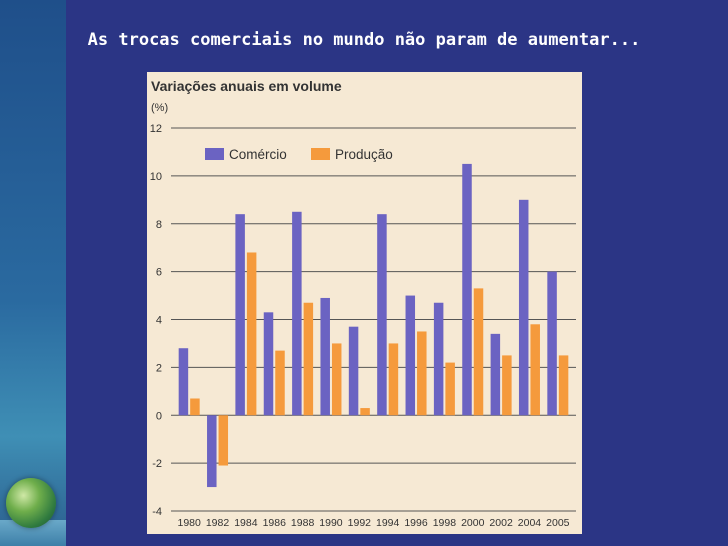  Describe the element at coordinates (501, 523) in the screenshot. I see `x-tick-label: 2002` at that location.